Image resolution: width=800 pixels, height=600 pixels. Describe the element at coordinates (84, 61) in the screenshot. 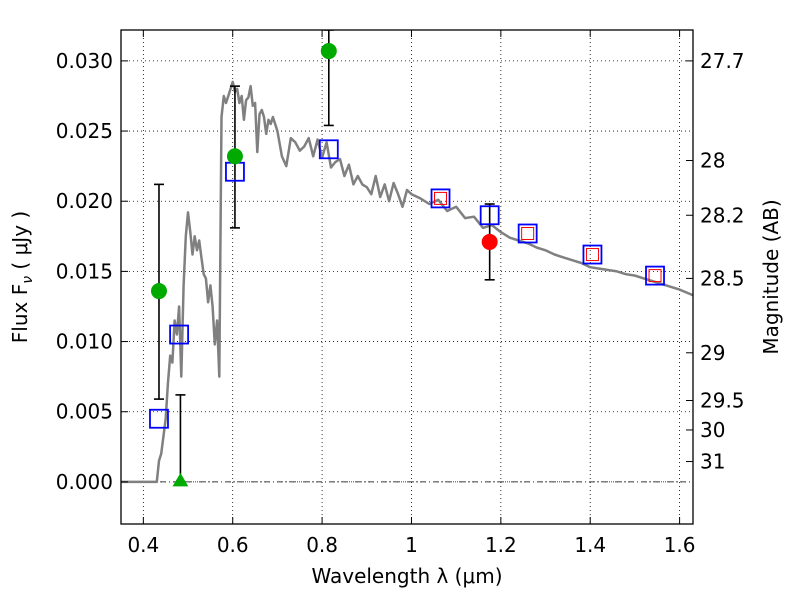

I see `y-tick-label: 0.030` at that location.